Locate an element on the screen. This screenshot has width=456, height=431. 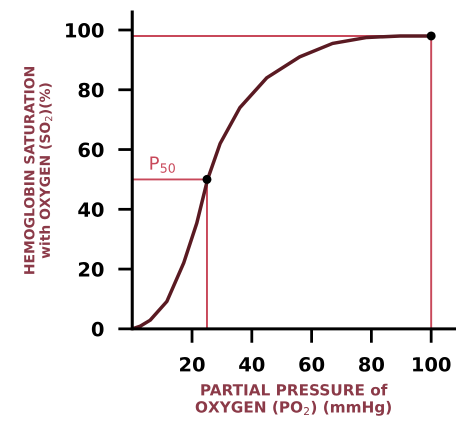
y-tick-label: 0 is located at coordinates (98, 329).